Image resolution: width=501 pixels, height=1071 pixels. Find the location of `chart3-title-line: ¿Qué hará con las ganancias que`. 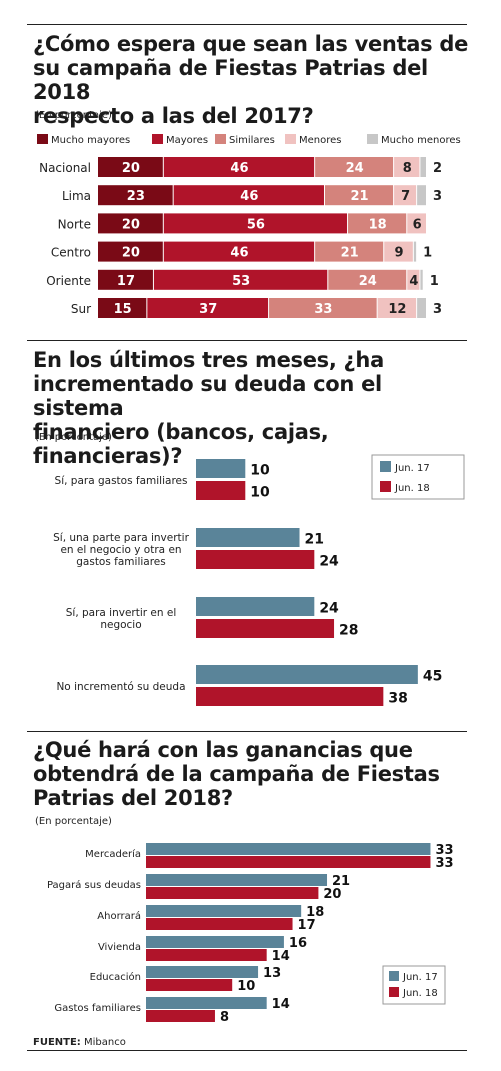

chart3-title-line: ¿Qué hará con las ganancias que is located at coordinates (223, 750).